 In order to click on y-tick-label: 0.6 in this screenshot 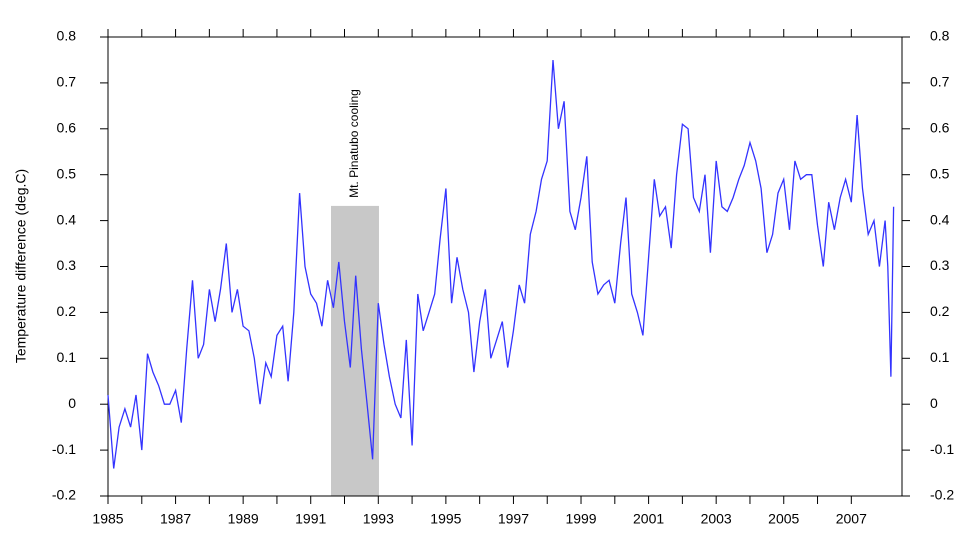, I will do `click(67, 128)`.